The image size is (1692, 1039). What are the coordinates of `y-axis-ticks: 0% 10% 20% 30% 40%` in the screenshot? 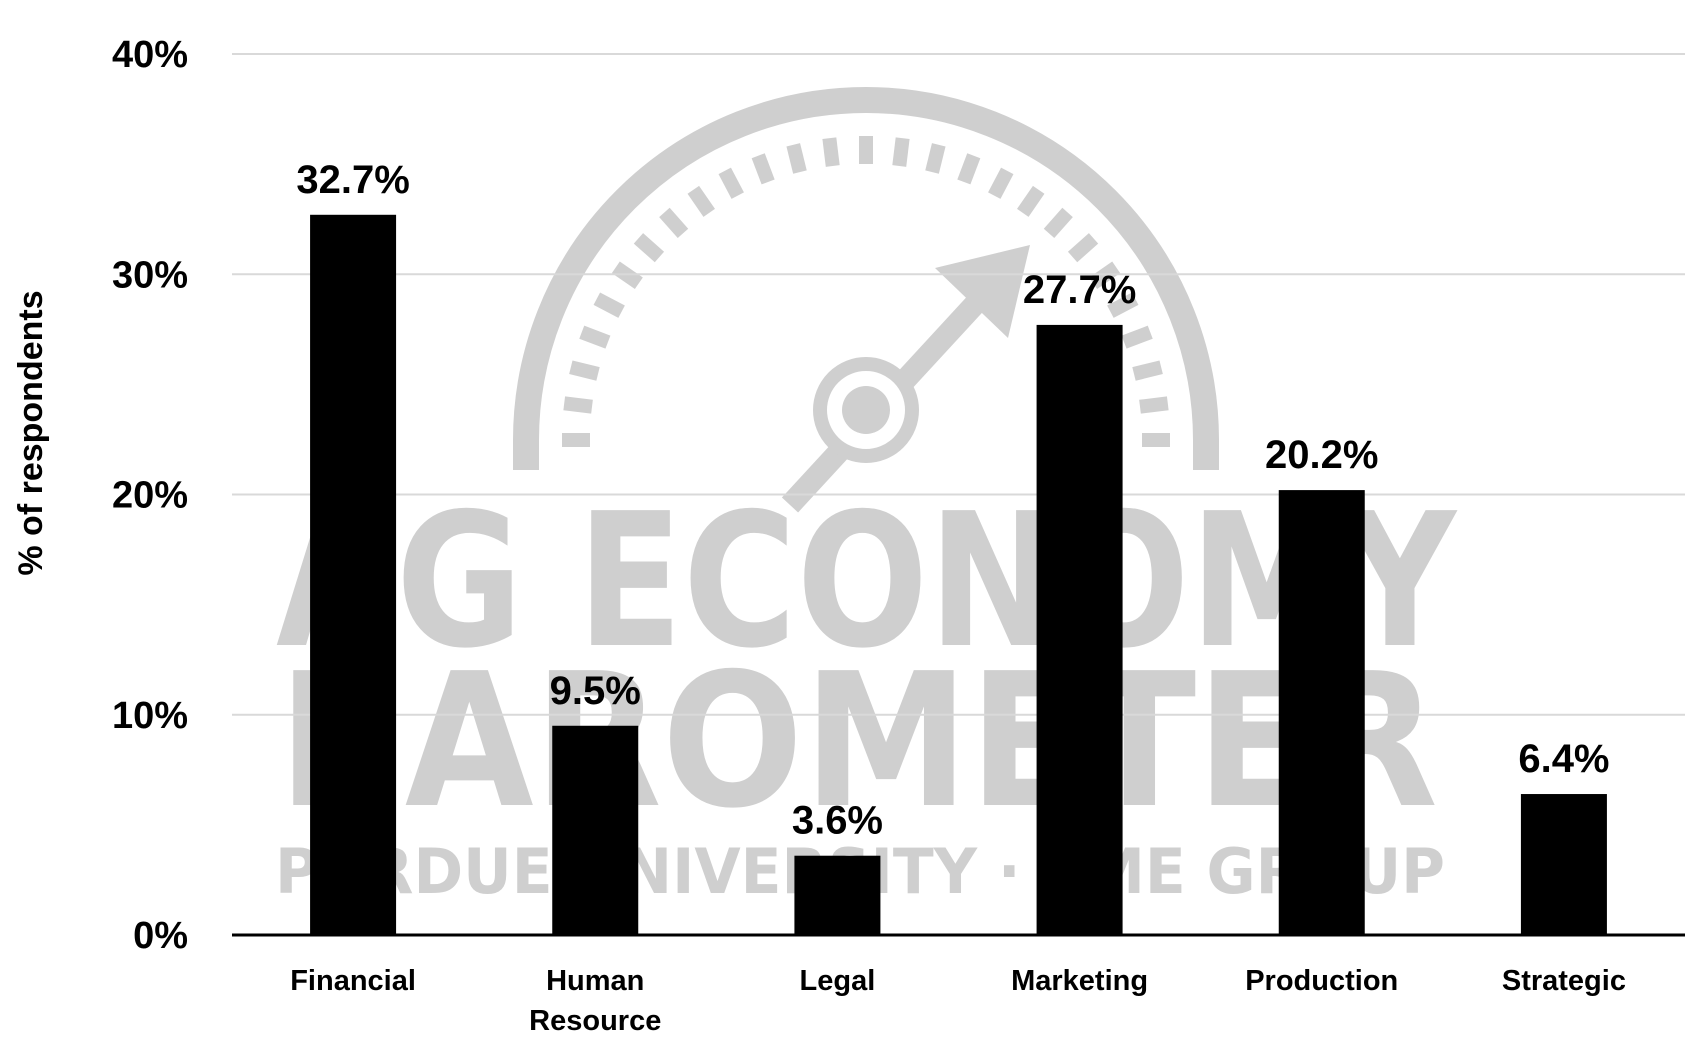 It's located at (150, 495).